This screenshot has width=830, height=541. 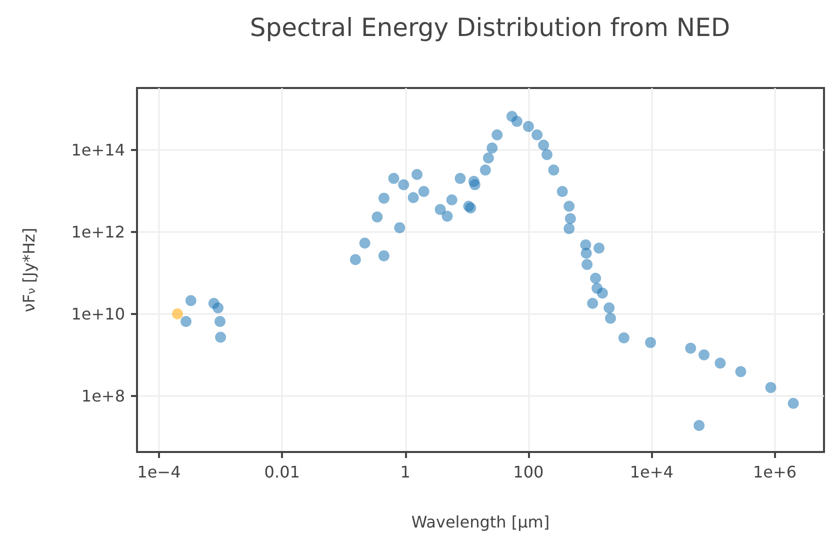 What do you see at coordinates (490, 27) in the screenshot?
I see `chart-title: Spectral Energy Distribution from NED` at bounding box center [490, 27].